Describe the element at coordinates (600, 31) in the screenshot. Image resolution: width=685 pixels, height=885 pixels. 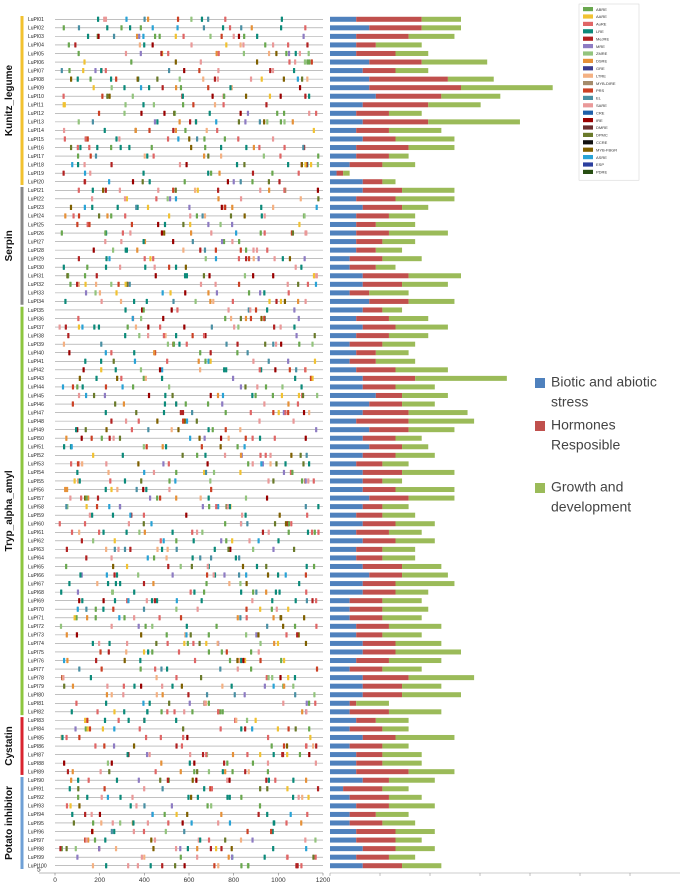
I see `motif-legend-label: LRE` at that location.